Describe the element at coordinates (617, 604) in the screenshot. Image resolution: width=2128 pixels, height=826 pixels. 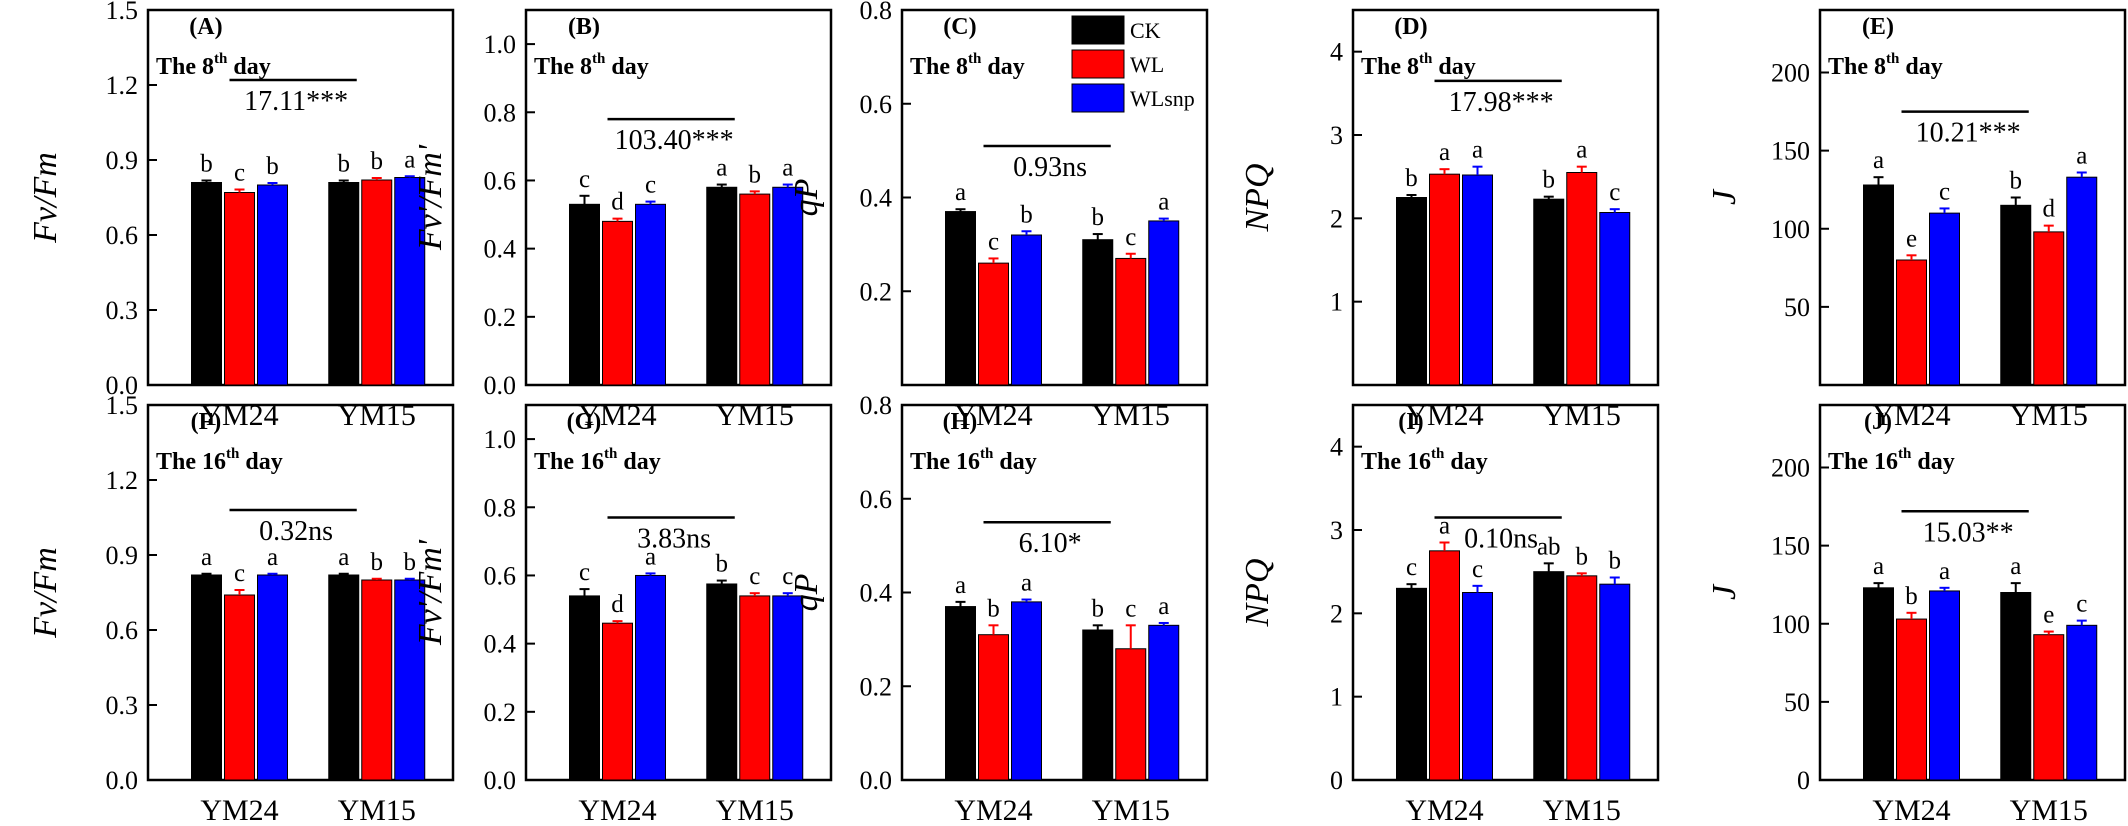
I see `significance-letter: d` at that location.